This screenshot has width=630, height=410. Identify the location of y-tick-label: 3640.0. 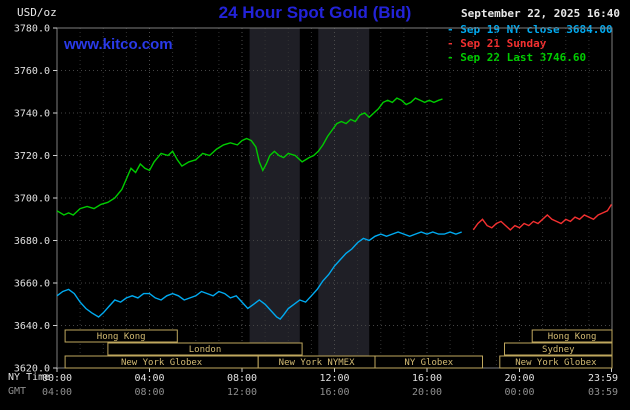
(32, 326).